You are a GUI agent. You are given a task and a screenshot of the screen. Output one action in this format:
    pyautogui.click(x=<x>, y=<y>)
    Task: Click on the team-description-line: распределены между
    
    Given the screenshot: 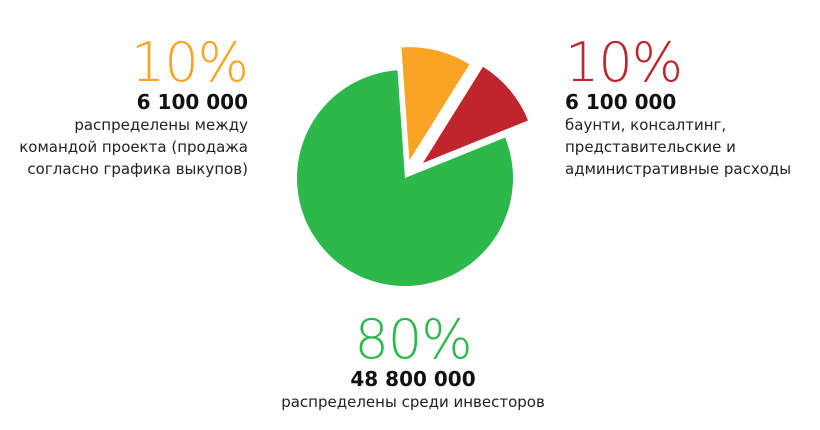 What is the action you would take?
    pyautogui.click(x=161, y=125)
    